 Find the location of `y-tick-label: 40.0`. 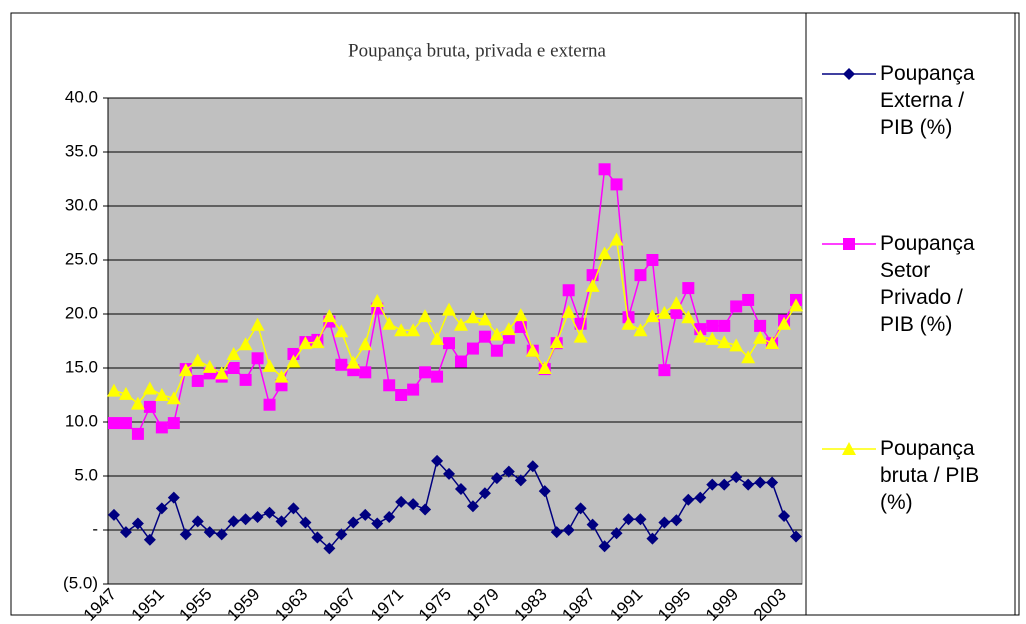

y-tick-label: 40.0 is located at coordinates (81, 96).